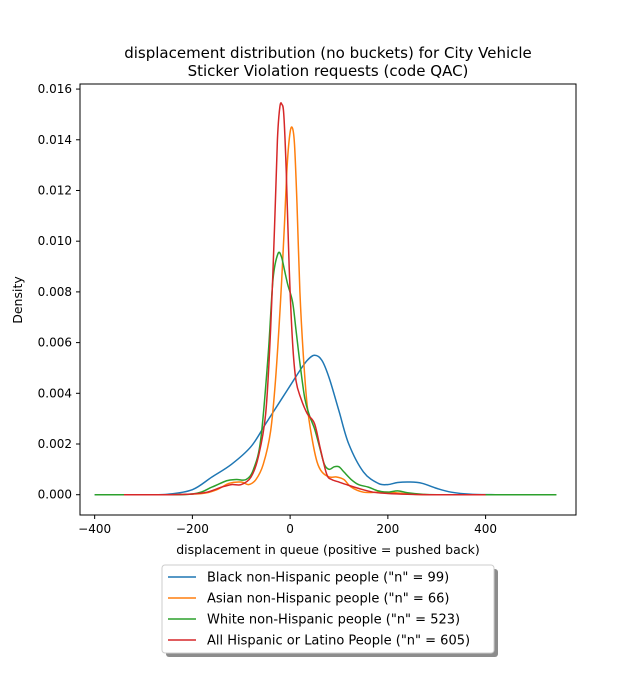 This screenshot has height=700, width=640. I want to click on y-tick-label: 0.014, so click(55, 140).